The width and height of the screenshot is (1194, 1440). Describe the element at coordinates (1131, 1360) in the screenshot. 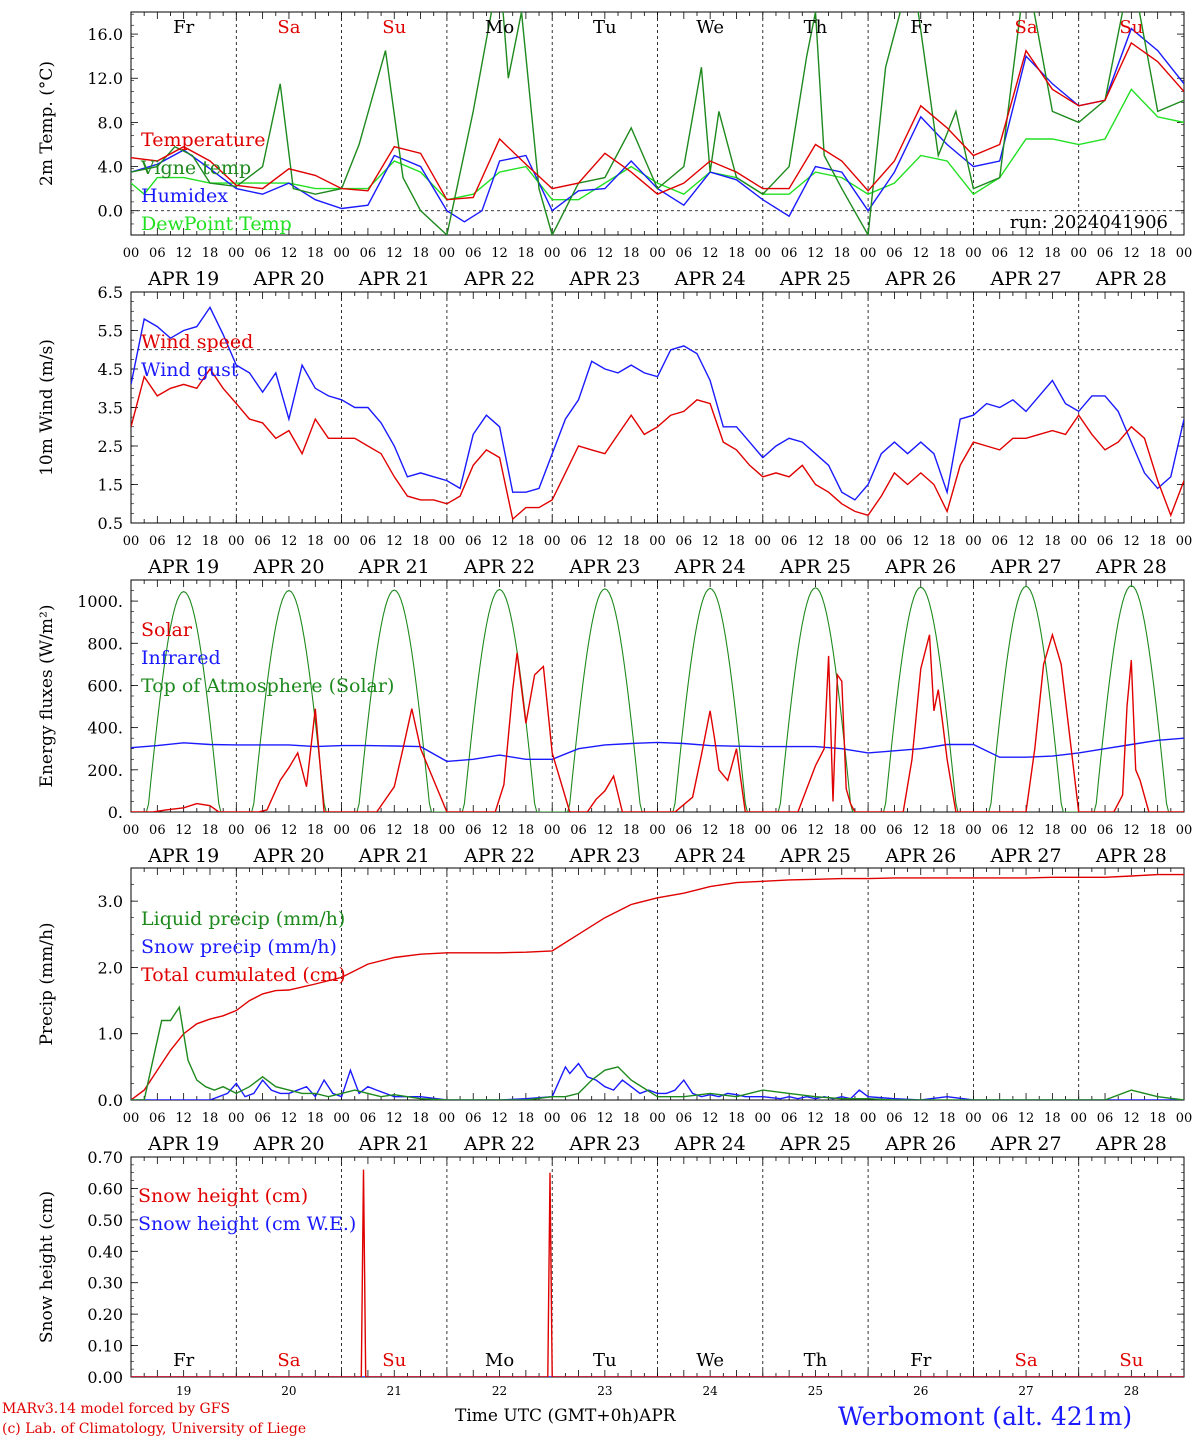

I see `day-label: Su` at that location.